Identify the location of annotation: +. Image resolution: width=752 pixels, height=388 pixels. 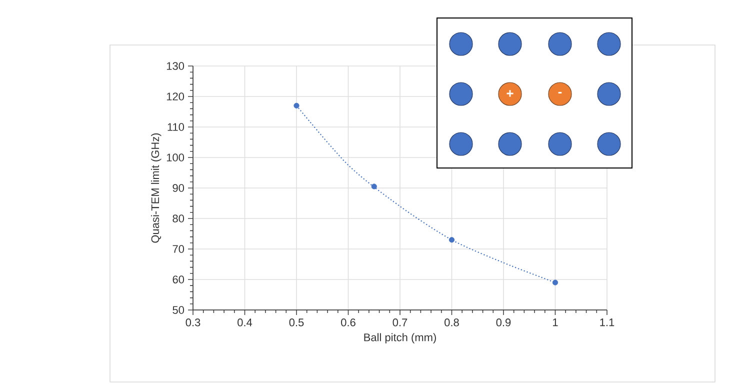
(510, 93).